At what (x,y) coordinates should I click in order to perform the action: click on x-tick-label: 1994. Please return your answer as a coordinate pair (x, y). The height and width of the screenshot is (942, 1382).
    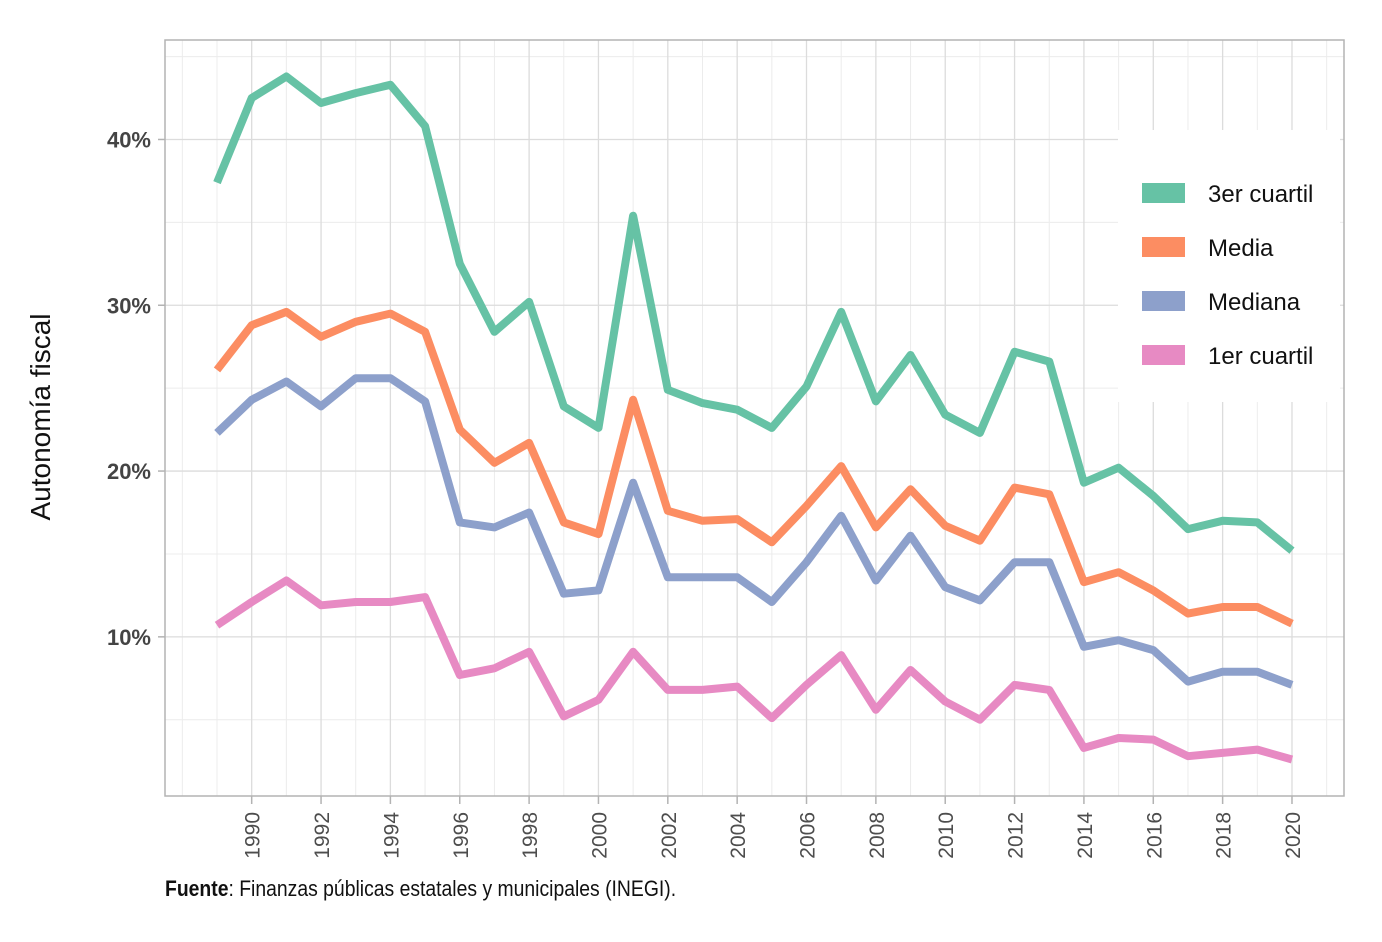
    Looking at the image, I should click on (391, 835).